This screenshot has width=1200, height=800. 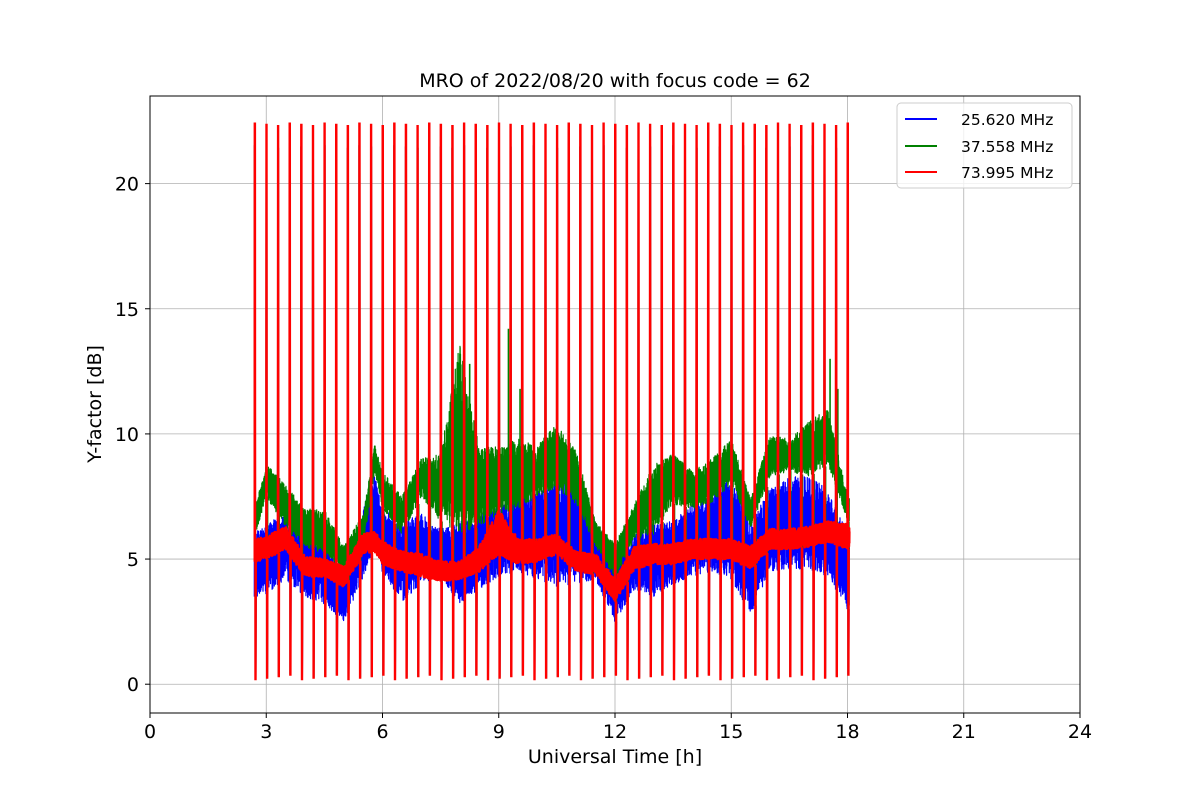 What do you see at coordinates (95, 404) in the screenshot?
I see `y-axis-label: Y-factor [dB]` at bounding box center [95, 404].